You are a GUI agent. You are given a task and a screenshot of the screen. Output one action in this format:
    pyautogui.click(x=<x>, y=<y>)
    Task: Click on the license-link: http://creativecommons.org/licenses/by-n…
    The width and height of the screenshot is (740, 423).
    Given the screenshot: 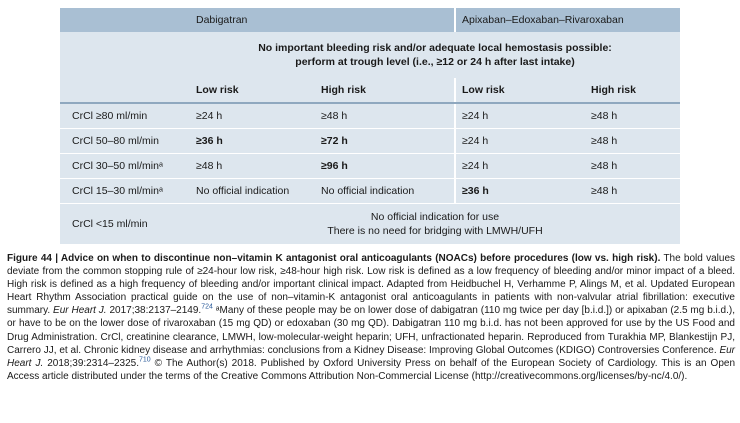 What is the action you would take?
    pyautogui.click(x=578, y=376)
    